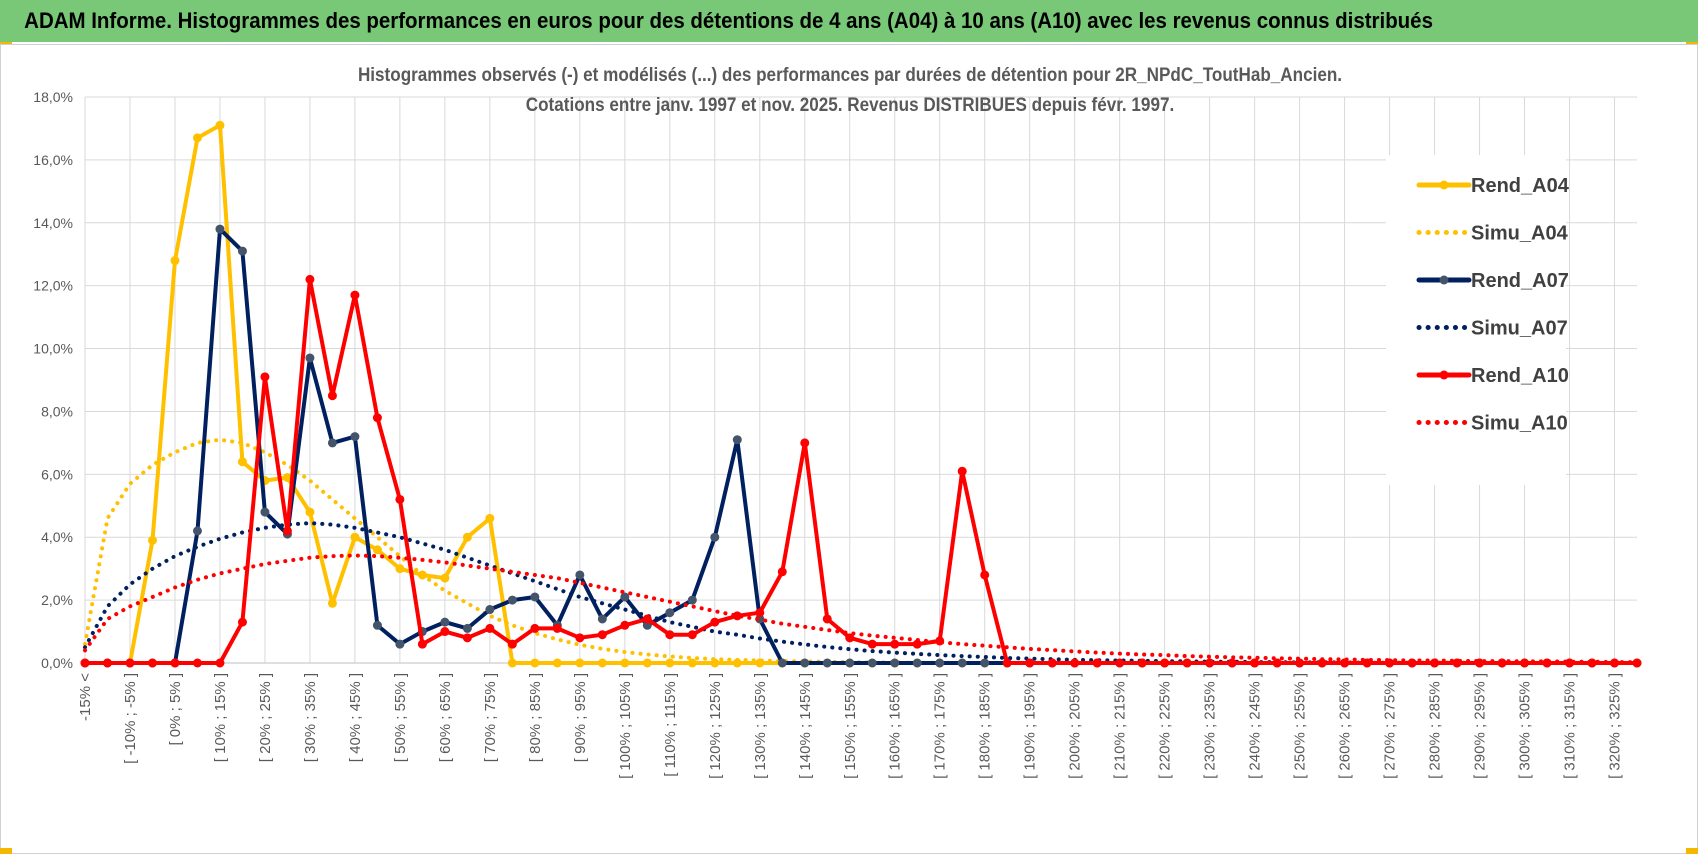 The width and height of the screenshot is (1698, 854). What do you see at coordinates (1692, 851) in the screenshot?
I see `corner-mark-bottom-right` at bounding box center [1692, 851].